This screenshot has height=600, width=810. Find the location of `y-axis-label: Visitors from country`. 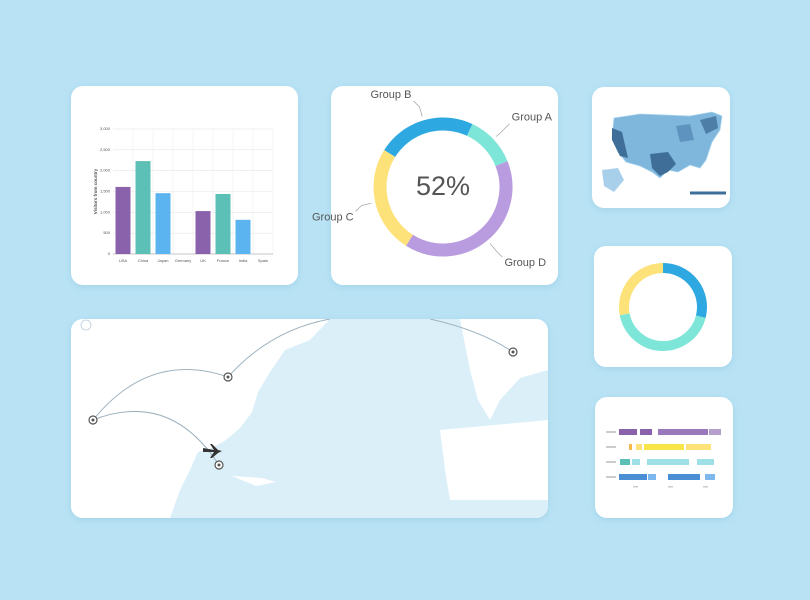

y-axis-label: Visitors from country is located at coordinates (95, 191).